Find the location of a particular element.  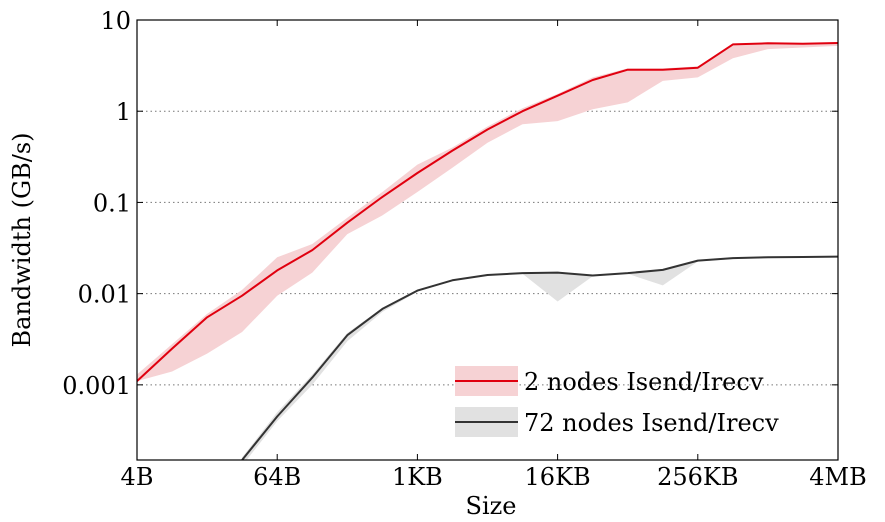

legend-label-2-nodes: 2 nodes Isend/Irecv is located at coordinates (644, 382).